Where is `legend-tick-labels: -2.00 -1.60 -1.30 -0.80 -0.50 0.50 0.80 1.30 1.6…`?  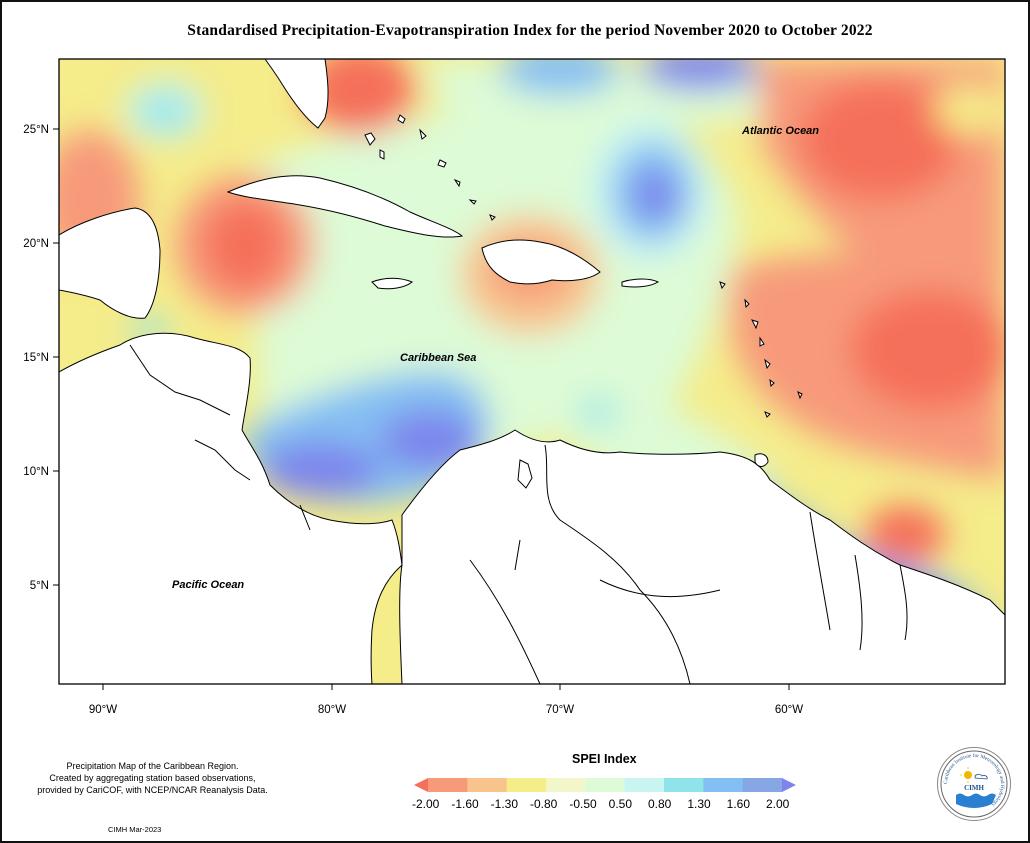 legend-tick-labels: -2.00 -1.60 -1.30 -0.80 -0.50 0.50 0.80 1.30 1.6… is located at coordinates (611, 806).